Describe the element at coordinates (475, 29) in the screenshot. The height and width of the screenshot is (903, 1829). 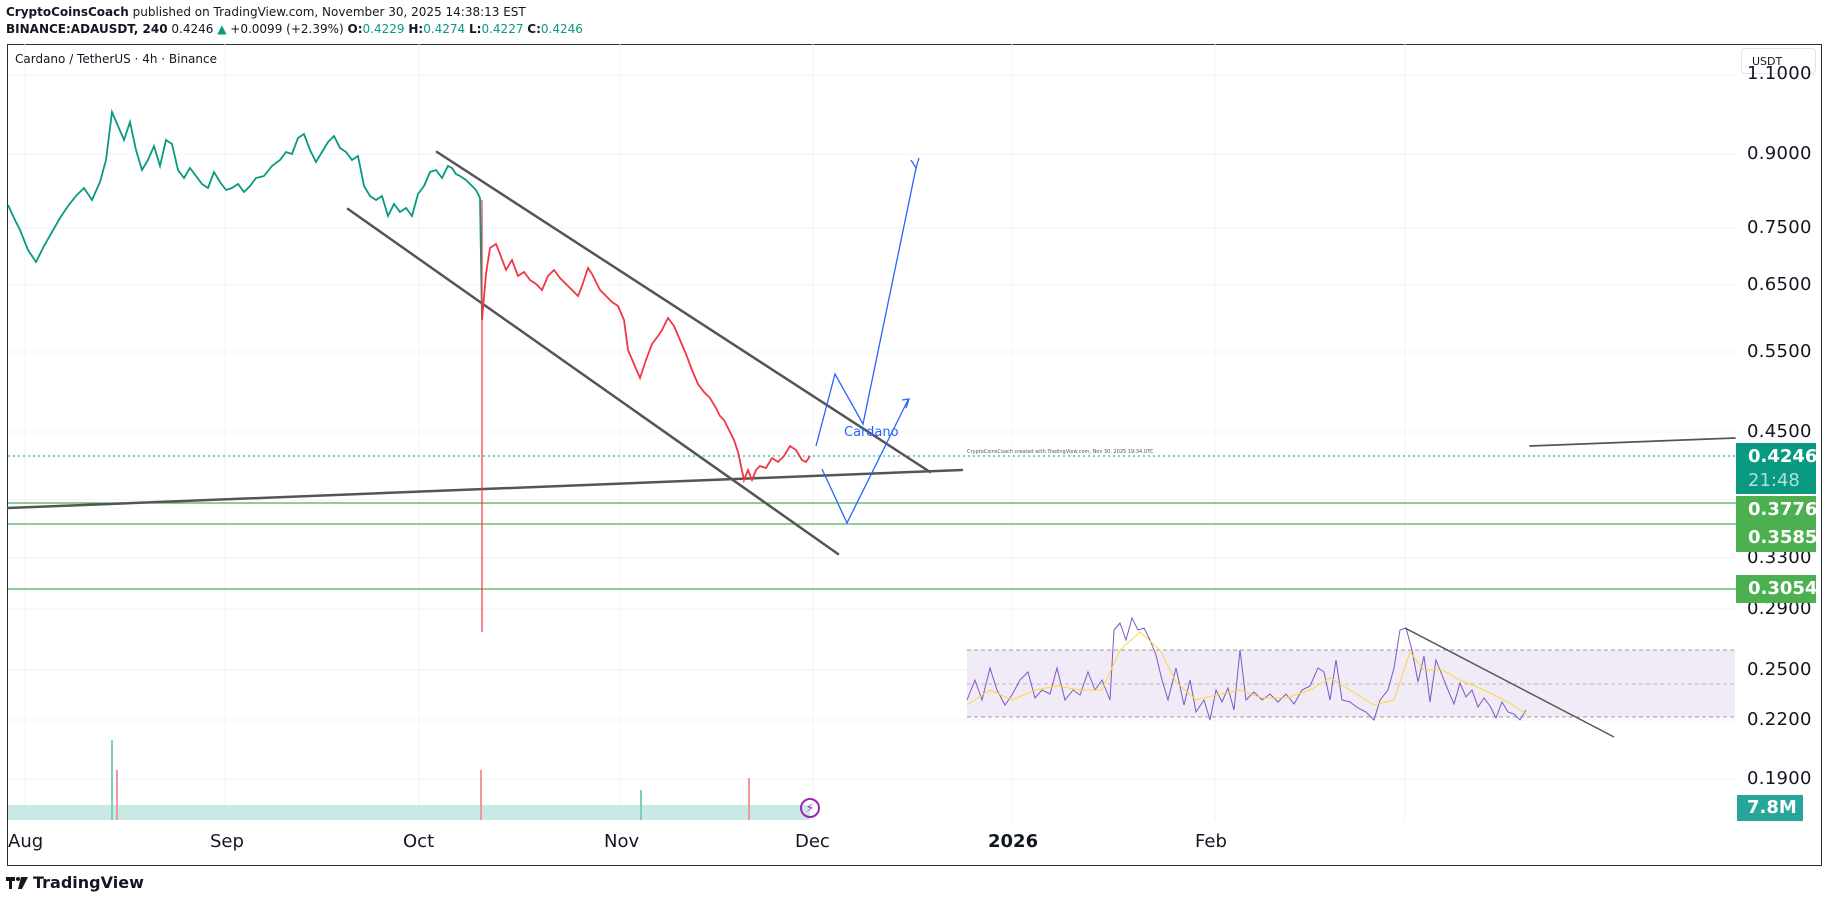
I see `low-label: L:` at that location.